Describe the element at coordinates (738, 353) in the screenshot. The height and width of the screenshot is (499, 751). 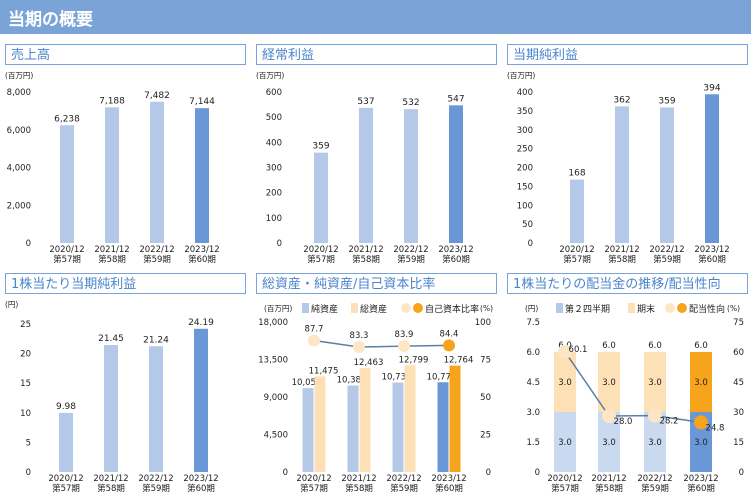
I see `y-tick-label-right: 60` at that location.